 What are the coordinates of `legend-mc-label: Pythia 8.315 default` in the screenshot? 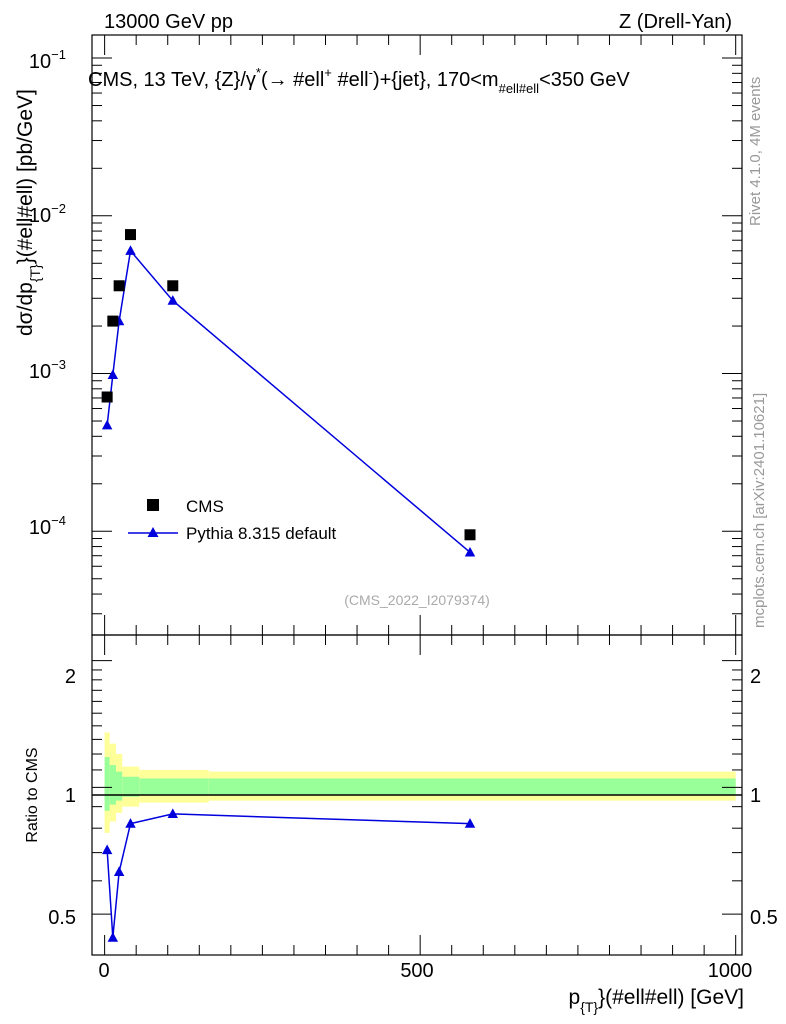 It's located at (261, 533).